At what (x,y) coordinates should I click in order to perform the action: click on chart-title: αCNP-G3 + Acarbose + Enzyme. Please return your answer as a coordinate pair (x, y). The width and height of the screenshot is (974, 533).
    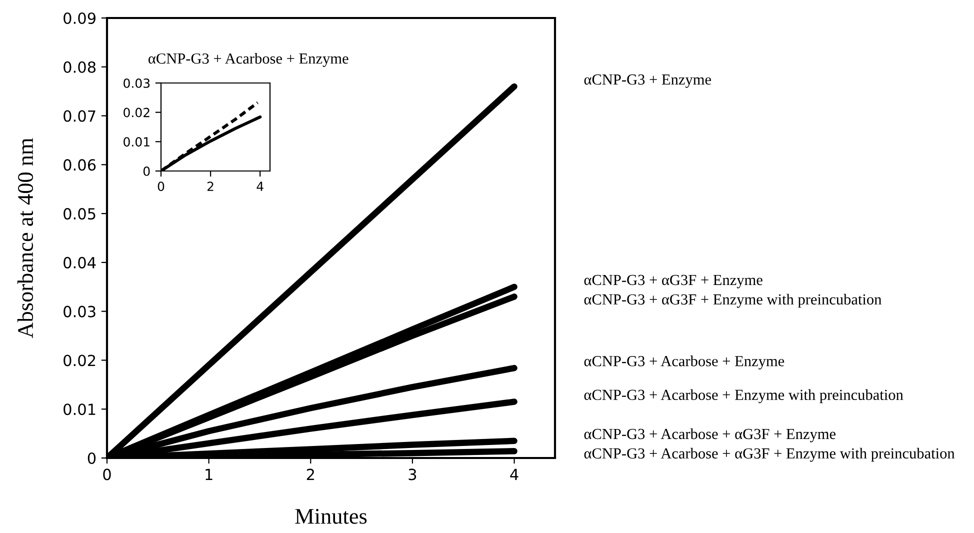
    Looking at the image, I should click on (248, 59).